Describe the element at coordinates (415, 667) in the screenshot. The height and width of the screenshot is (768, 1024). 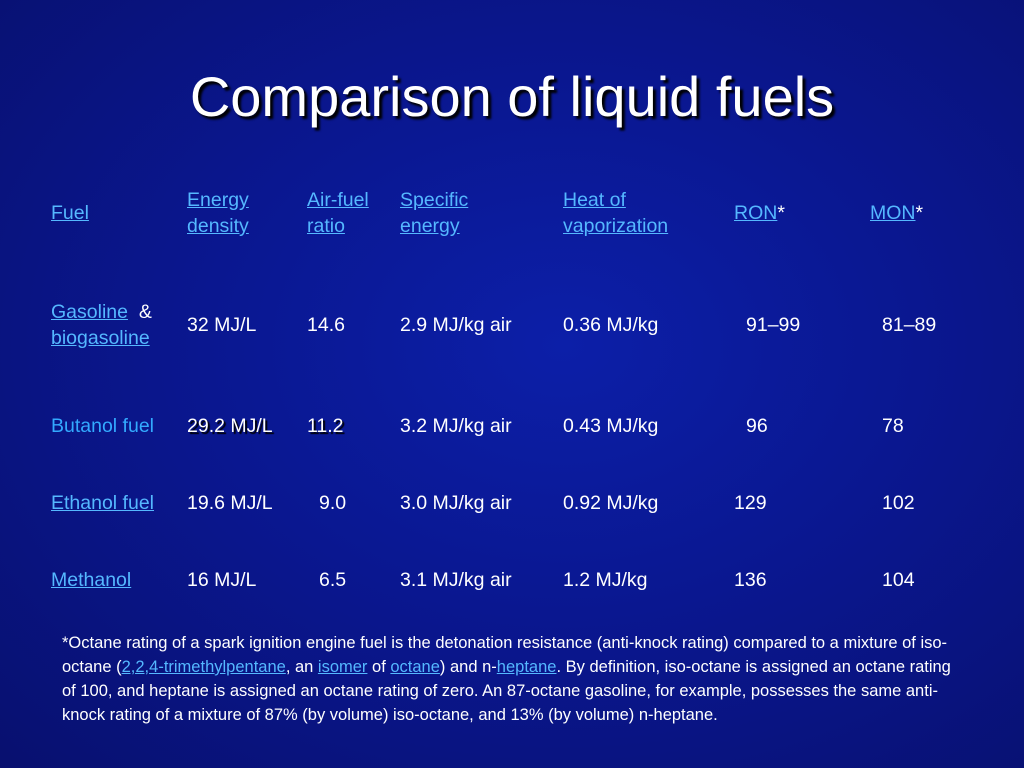
I see `octane-link: octane` at that location.